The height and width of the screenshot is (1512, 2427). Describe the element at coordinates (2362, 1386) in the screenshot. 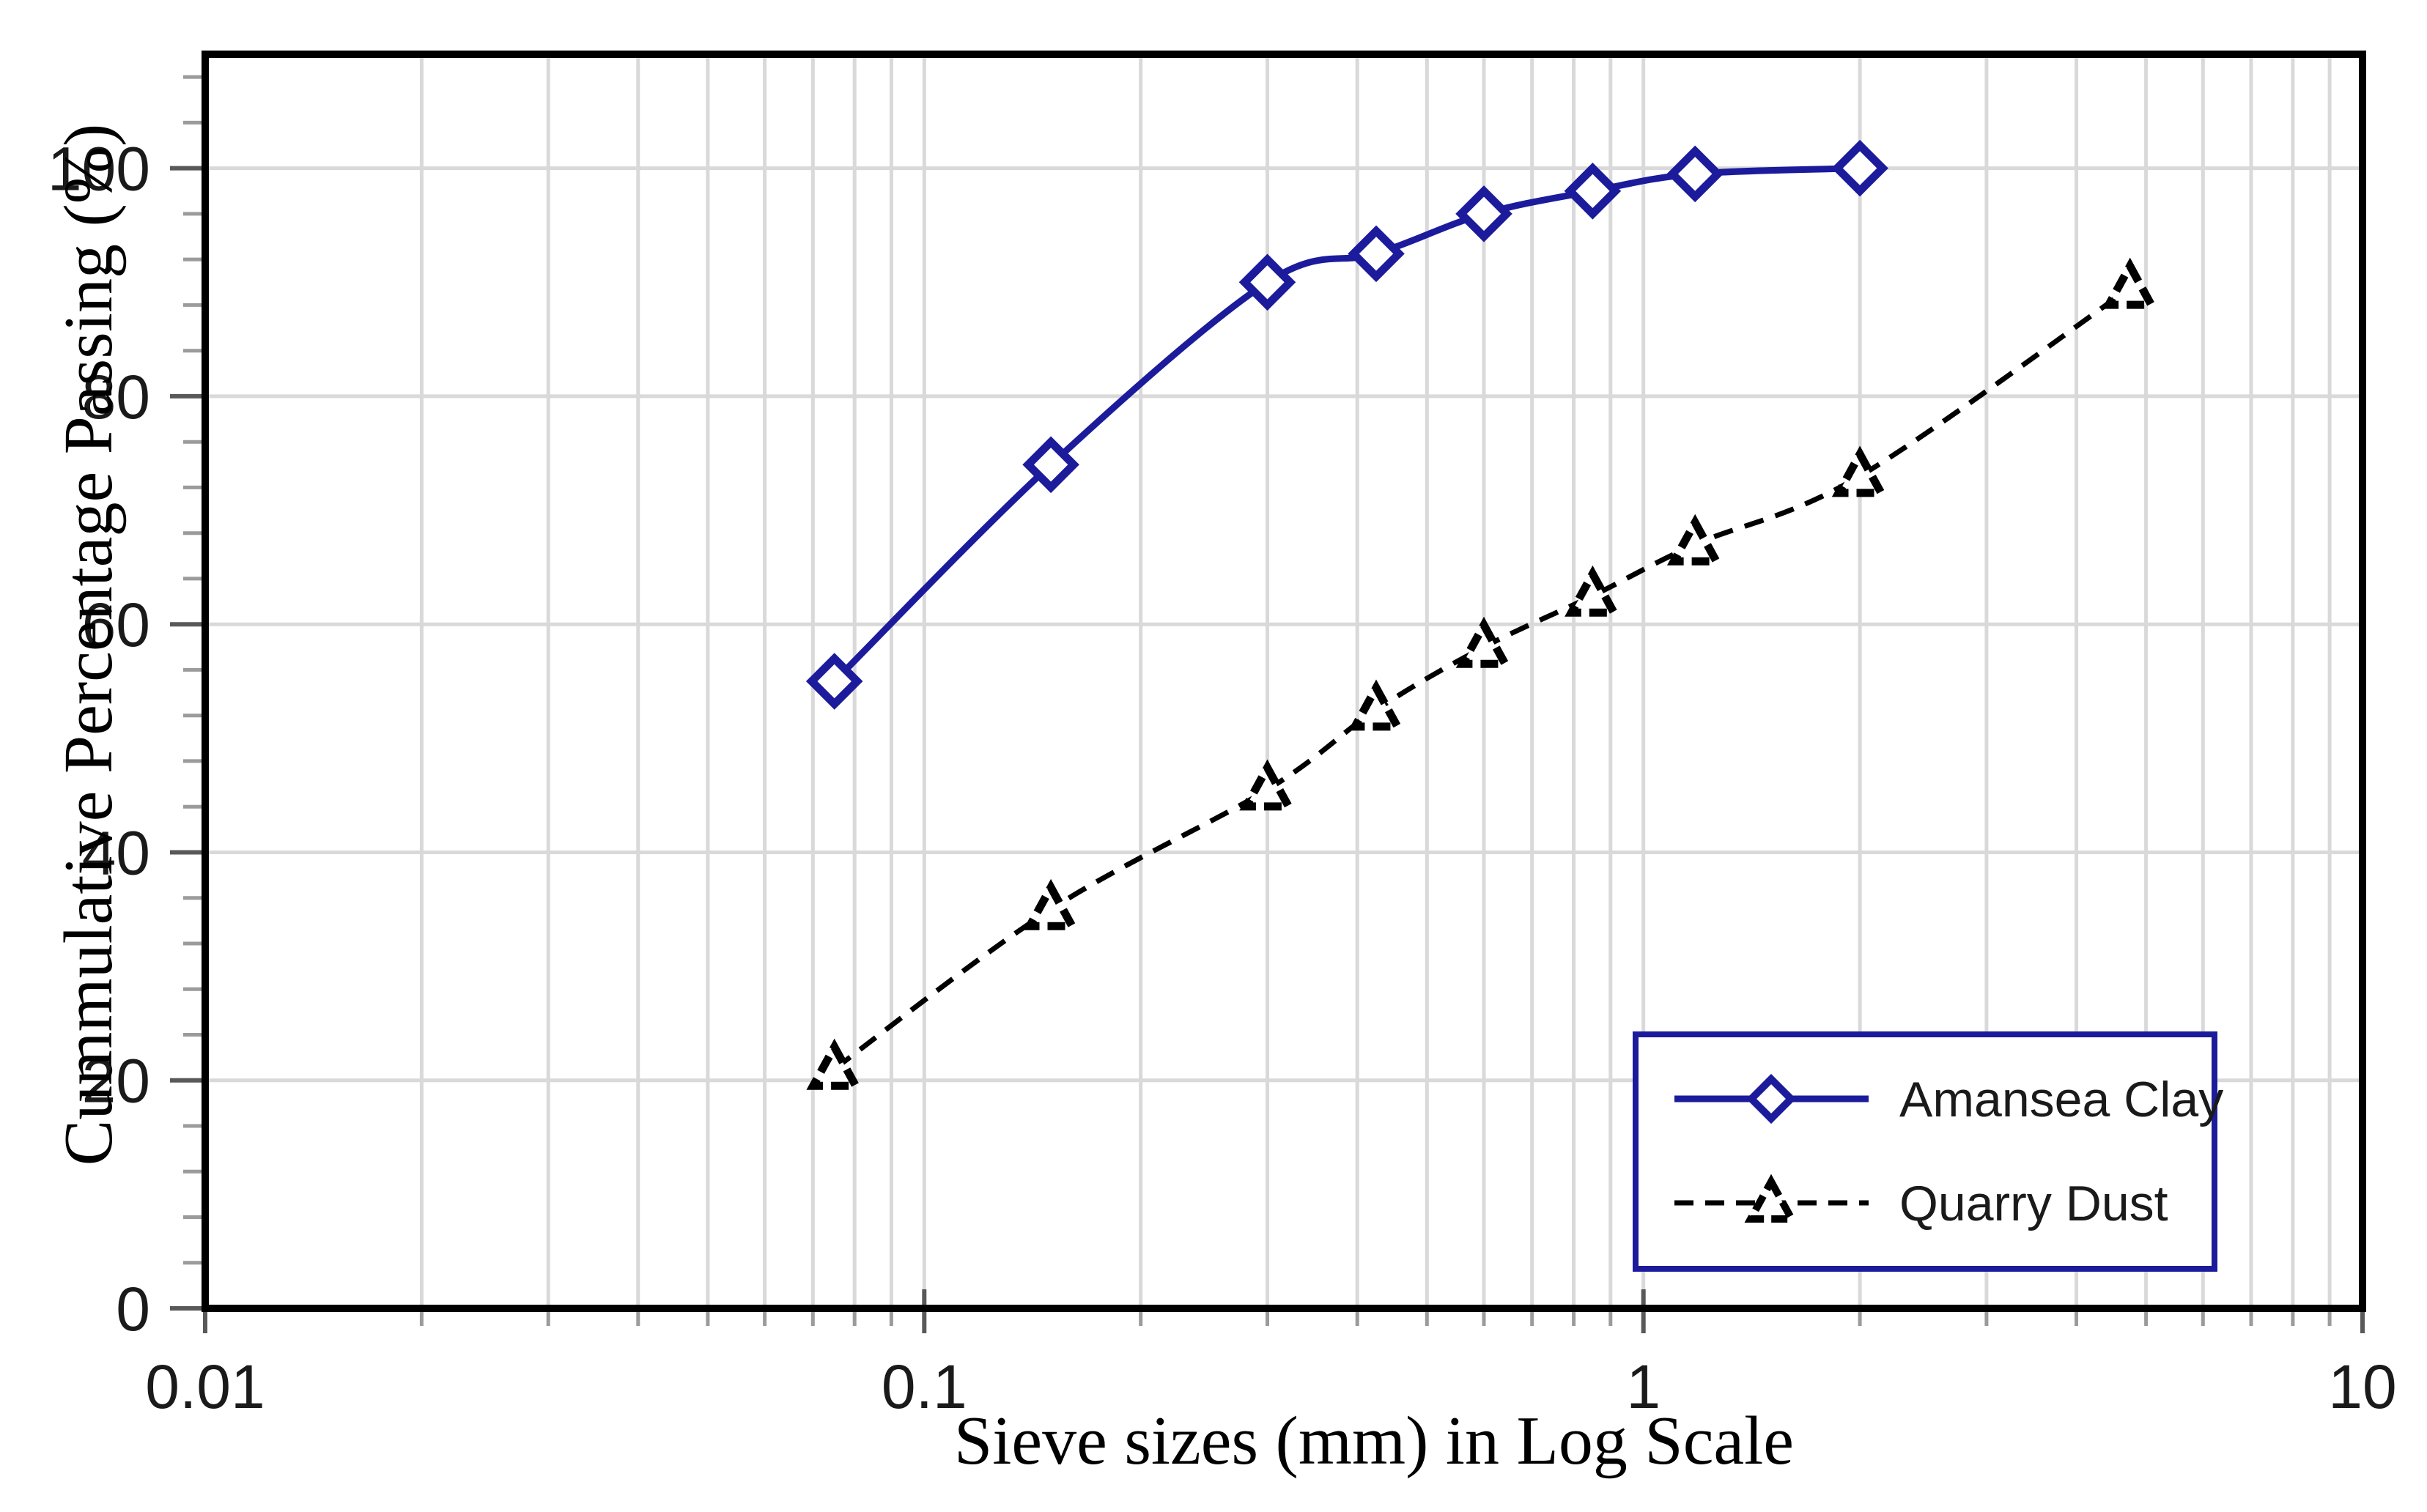

I see `x-tick-label: 10` at that location.